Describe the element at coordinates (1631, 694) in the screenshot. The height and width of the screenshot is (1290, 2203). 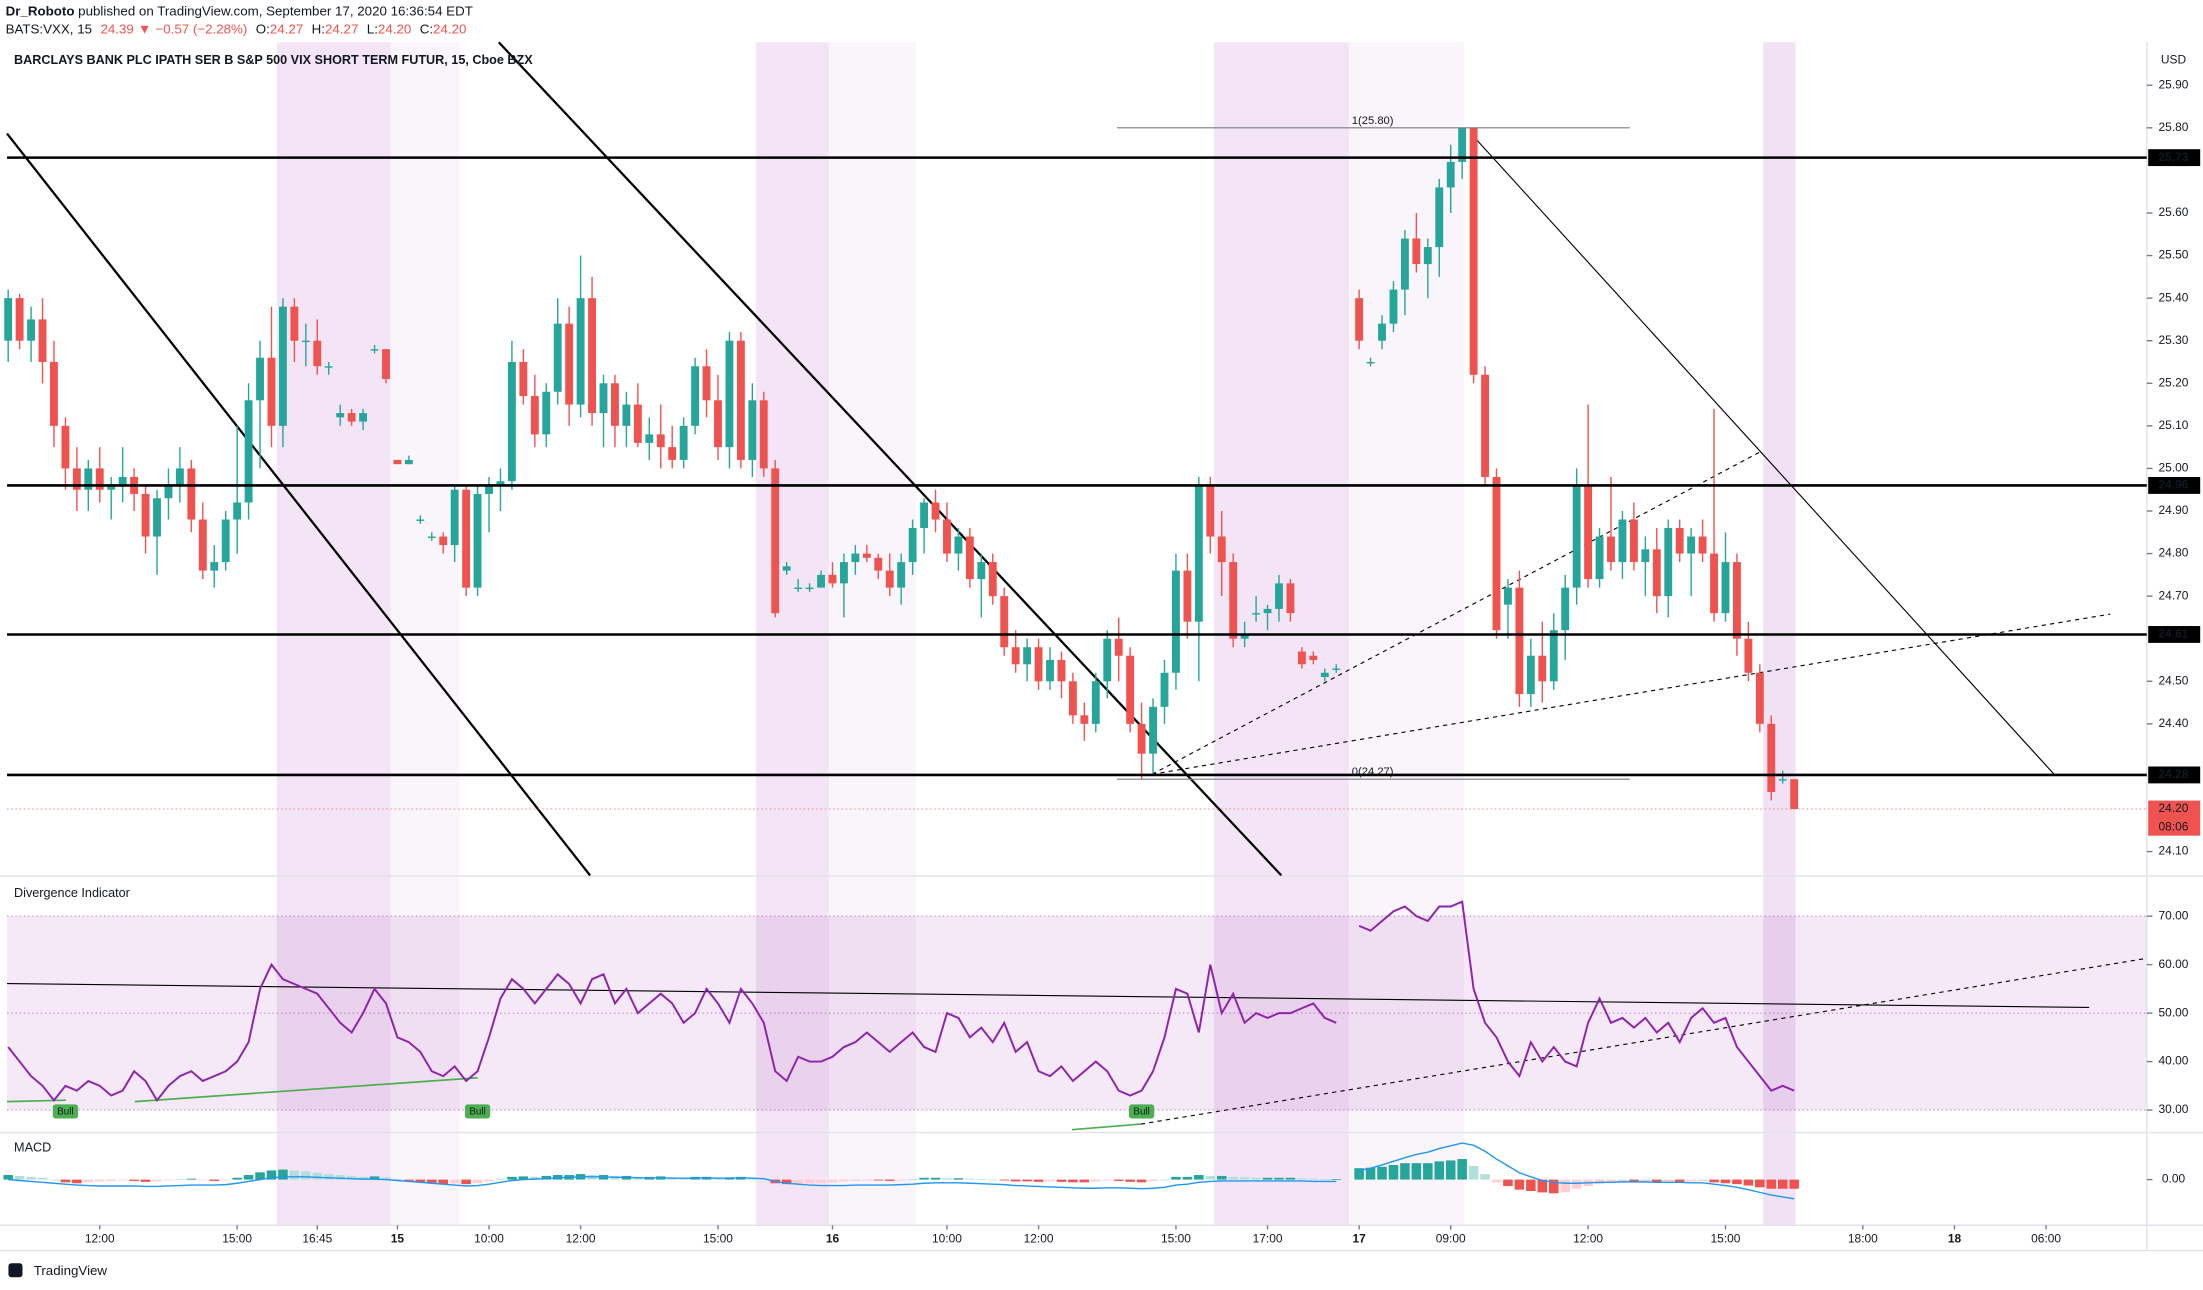
I see `trend-line` at that location.